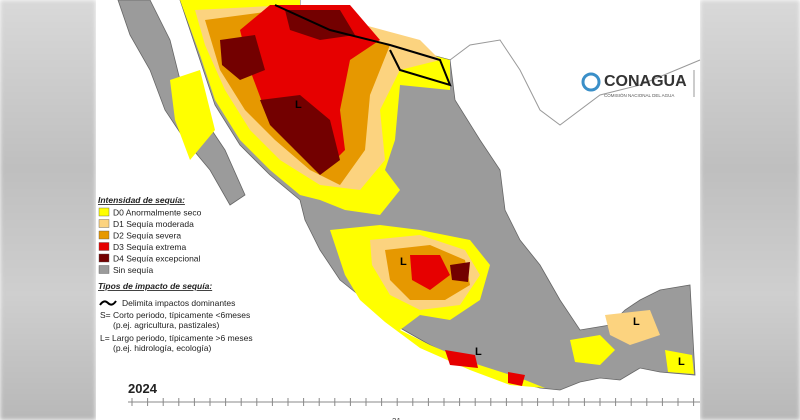 The width and height of the screenshot is (800, 420). Describe the element at coordinates (108, 303) in the screenshot. I see `boundary-symbol` at that location.